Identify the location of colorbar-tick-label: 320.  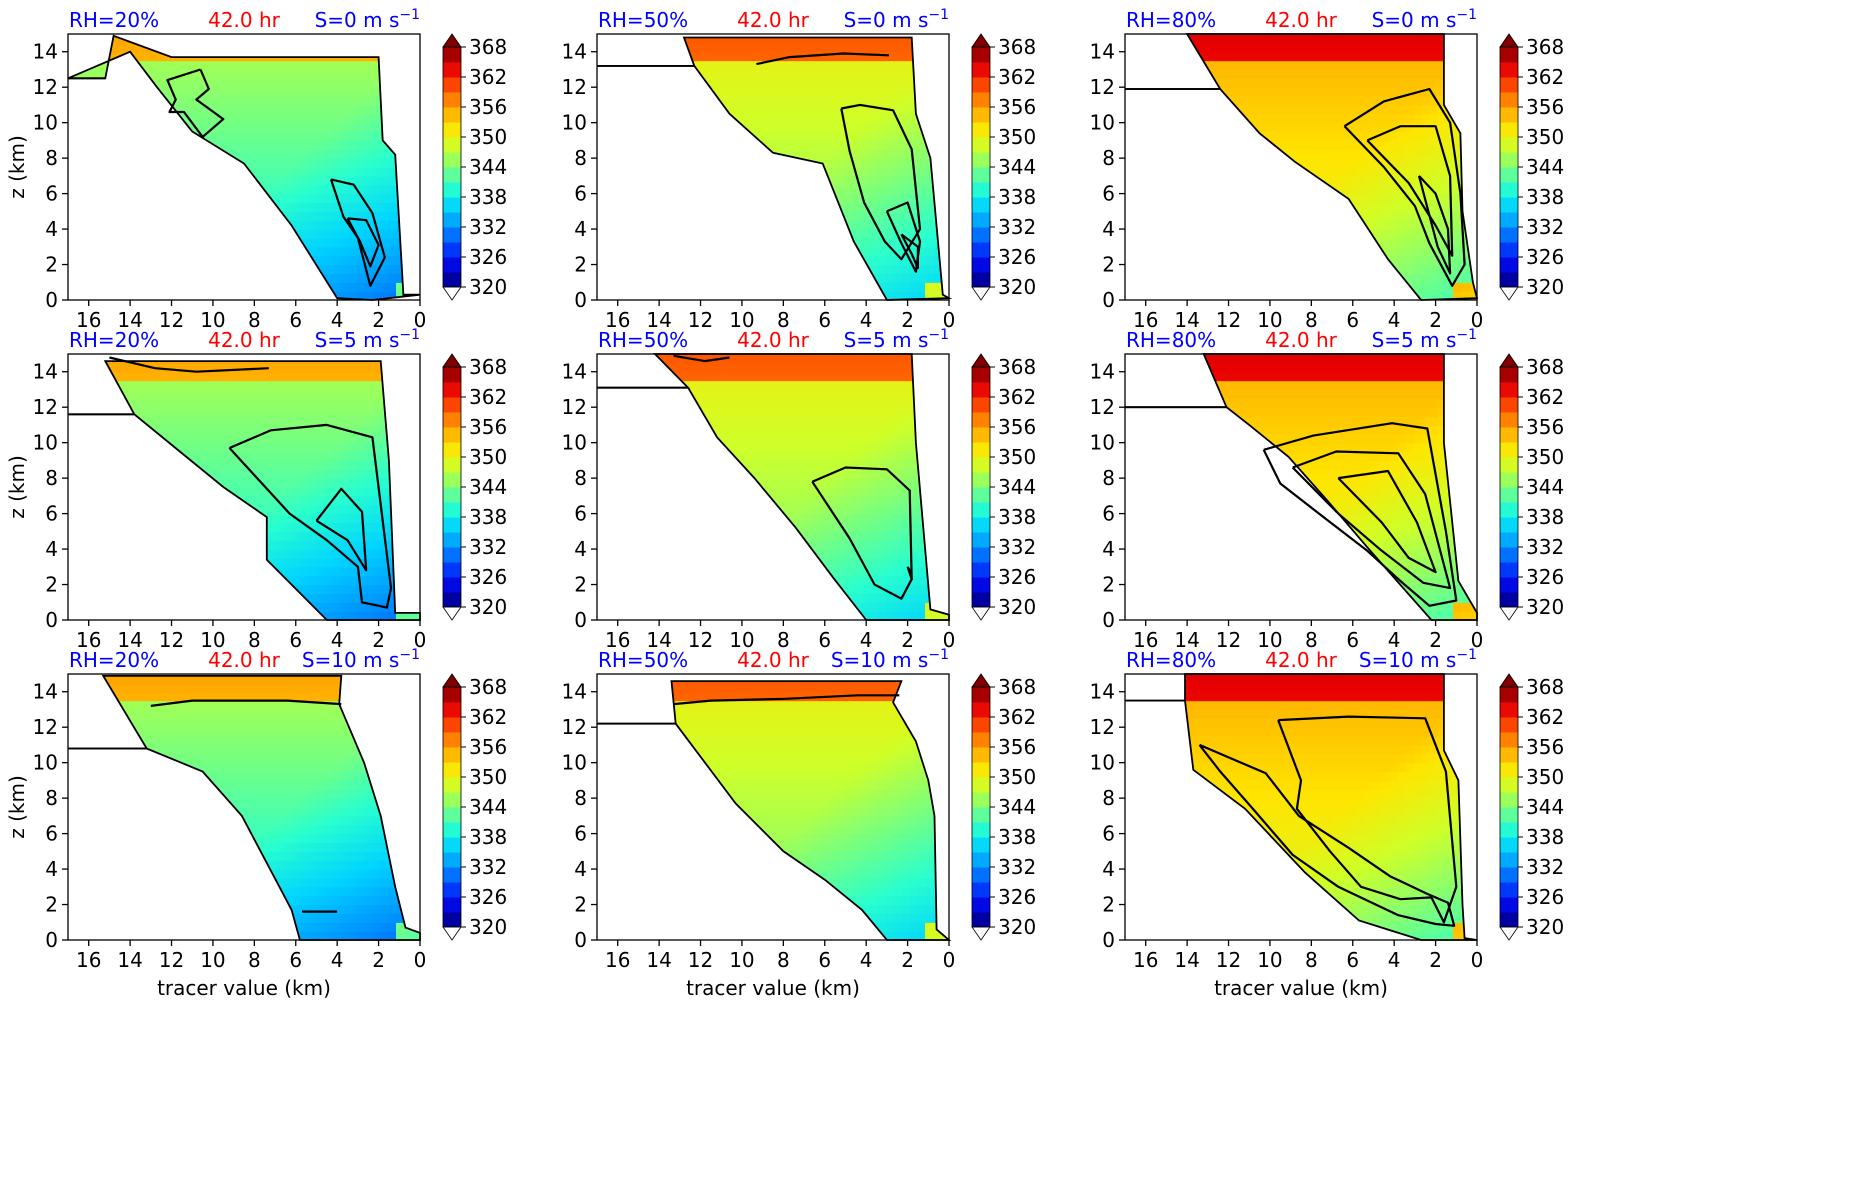
(1545, 607).